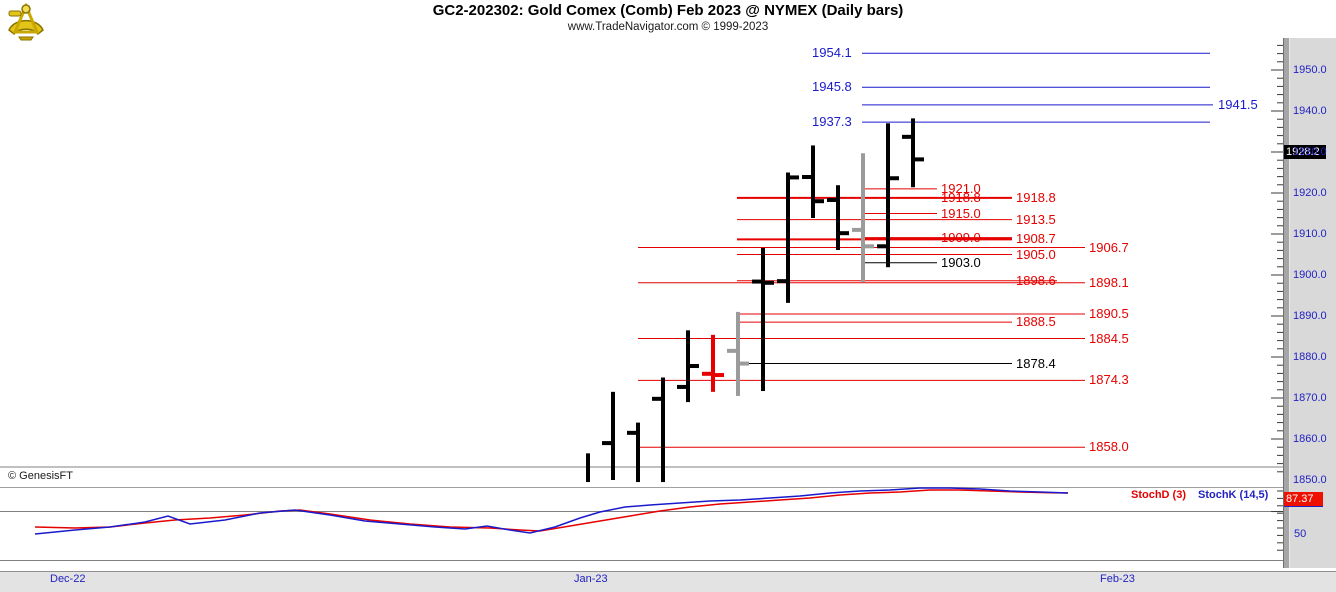 Image resolution: width=1336 pixels, height=592 pixels. Describe the element at coordinates (591, 579) in the screenshot. I see `date-axis-label-Jan-23: Jan-23` at that location.